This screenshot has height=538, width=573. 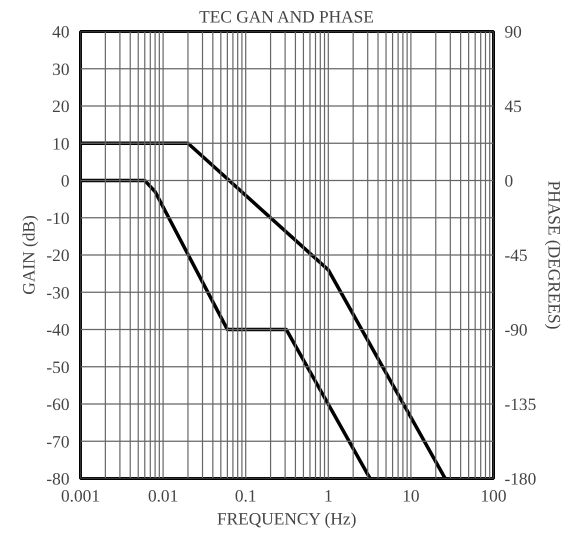 I want to click on y-tick-label: -70, so click(x=58, y=442).